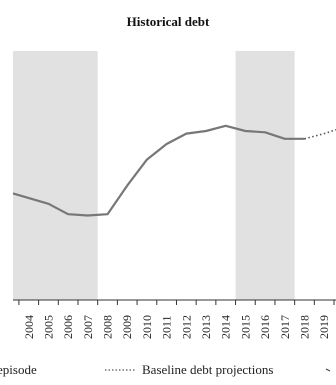  I want to click on x-tick-label-2004: 2004, so click(29, 327).